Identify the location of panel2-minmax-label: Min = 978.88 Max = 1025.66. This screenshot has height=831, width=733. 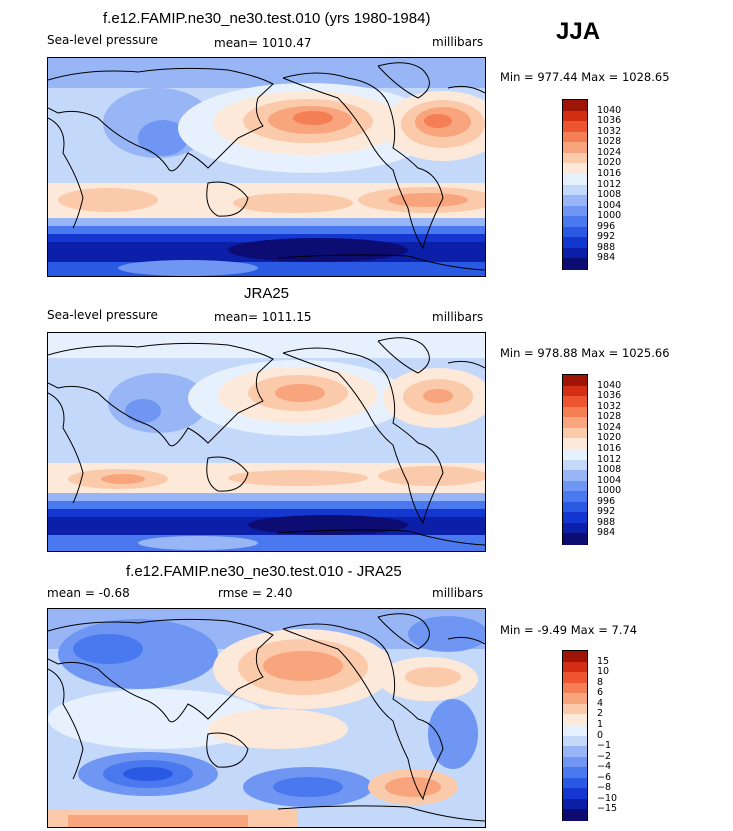
(585, 353).